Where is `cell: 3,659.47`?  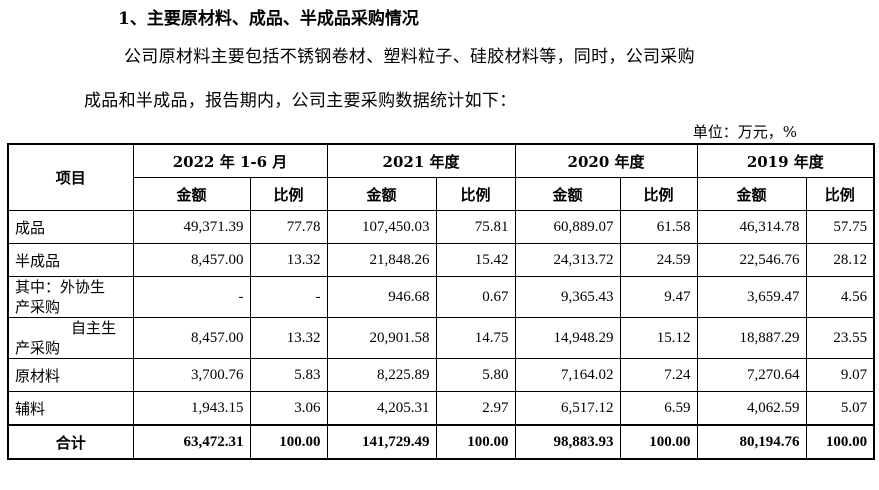
cell: 3,659.47 is located at coordinates (751, 297).